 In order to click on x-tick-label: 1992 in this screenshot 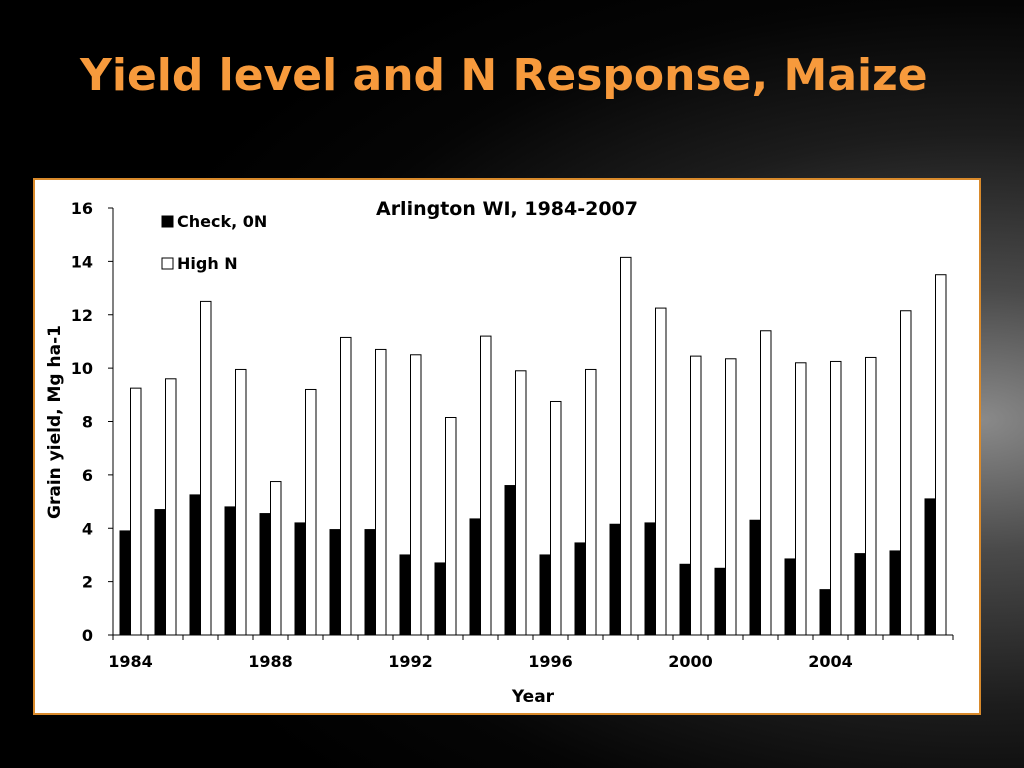, I will do `click(410, 661)`.